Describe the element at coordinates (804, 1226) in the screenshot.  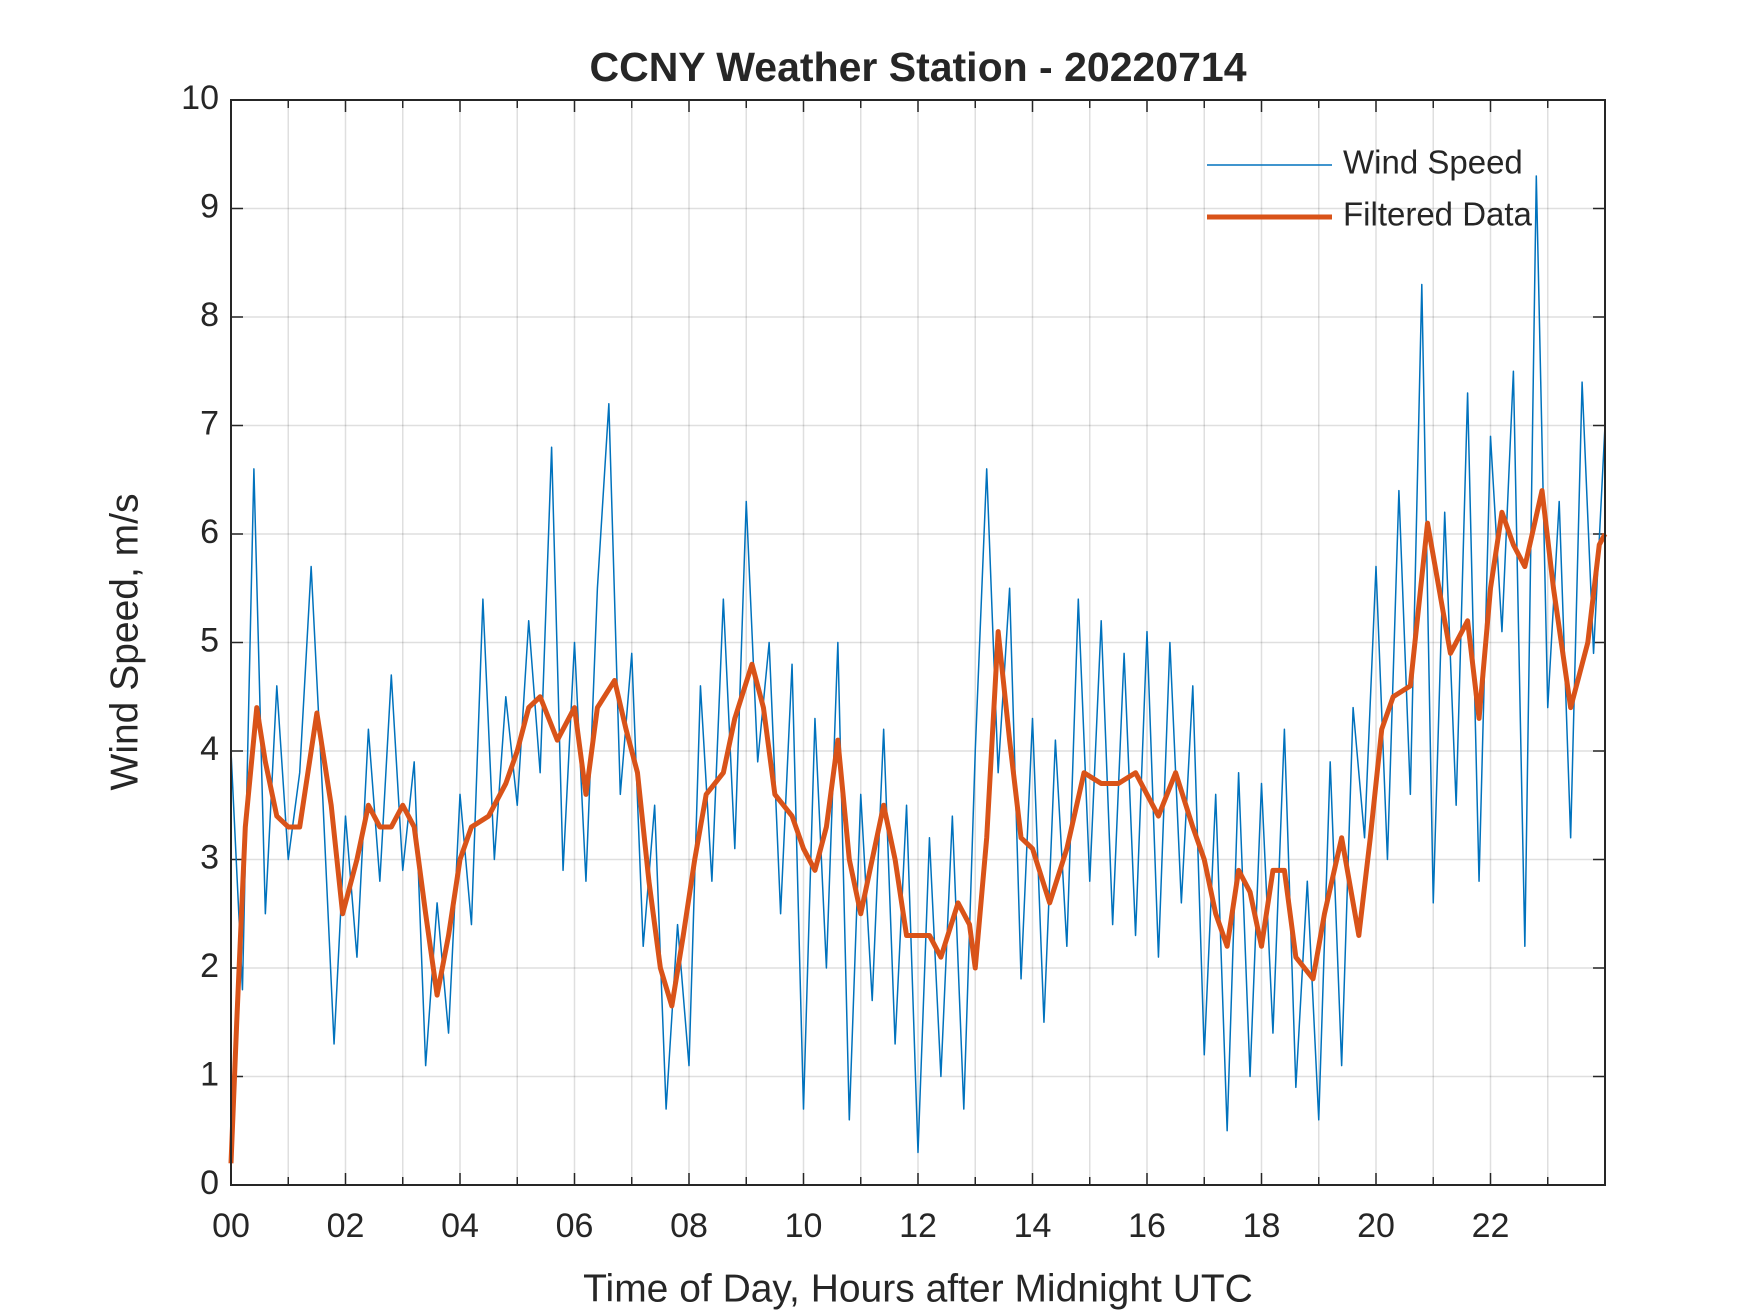
I see `x-tick-label: 10` at that location.